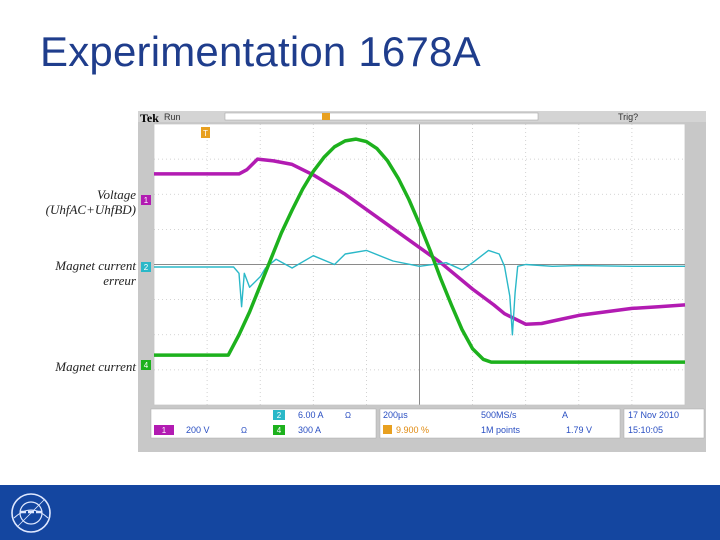  Describe the element at coordinates (172, 117) in the screenshot. I see `run-state: Run` at that location.